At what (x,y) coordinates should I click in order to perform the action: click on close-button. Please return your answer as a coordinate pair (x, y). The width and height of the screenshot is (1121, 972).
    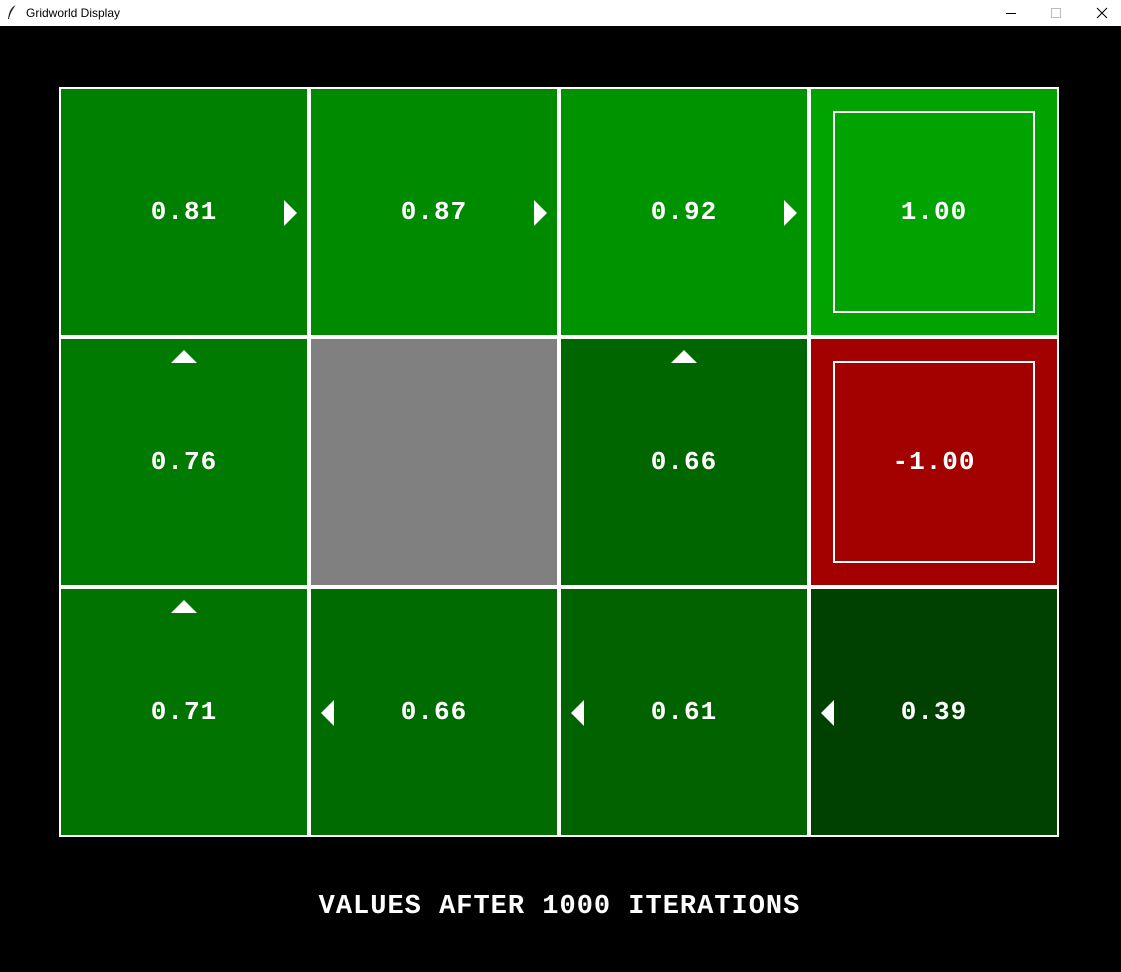
    Looking at the image, I should click on (1100, 13).